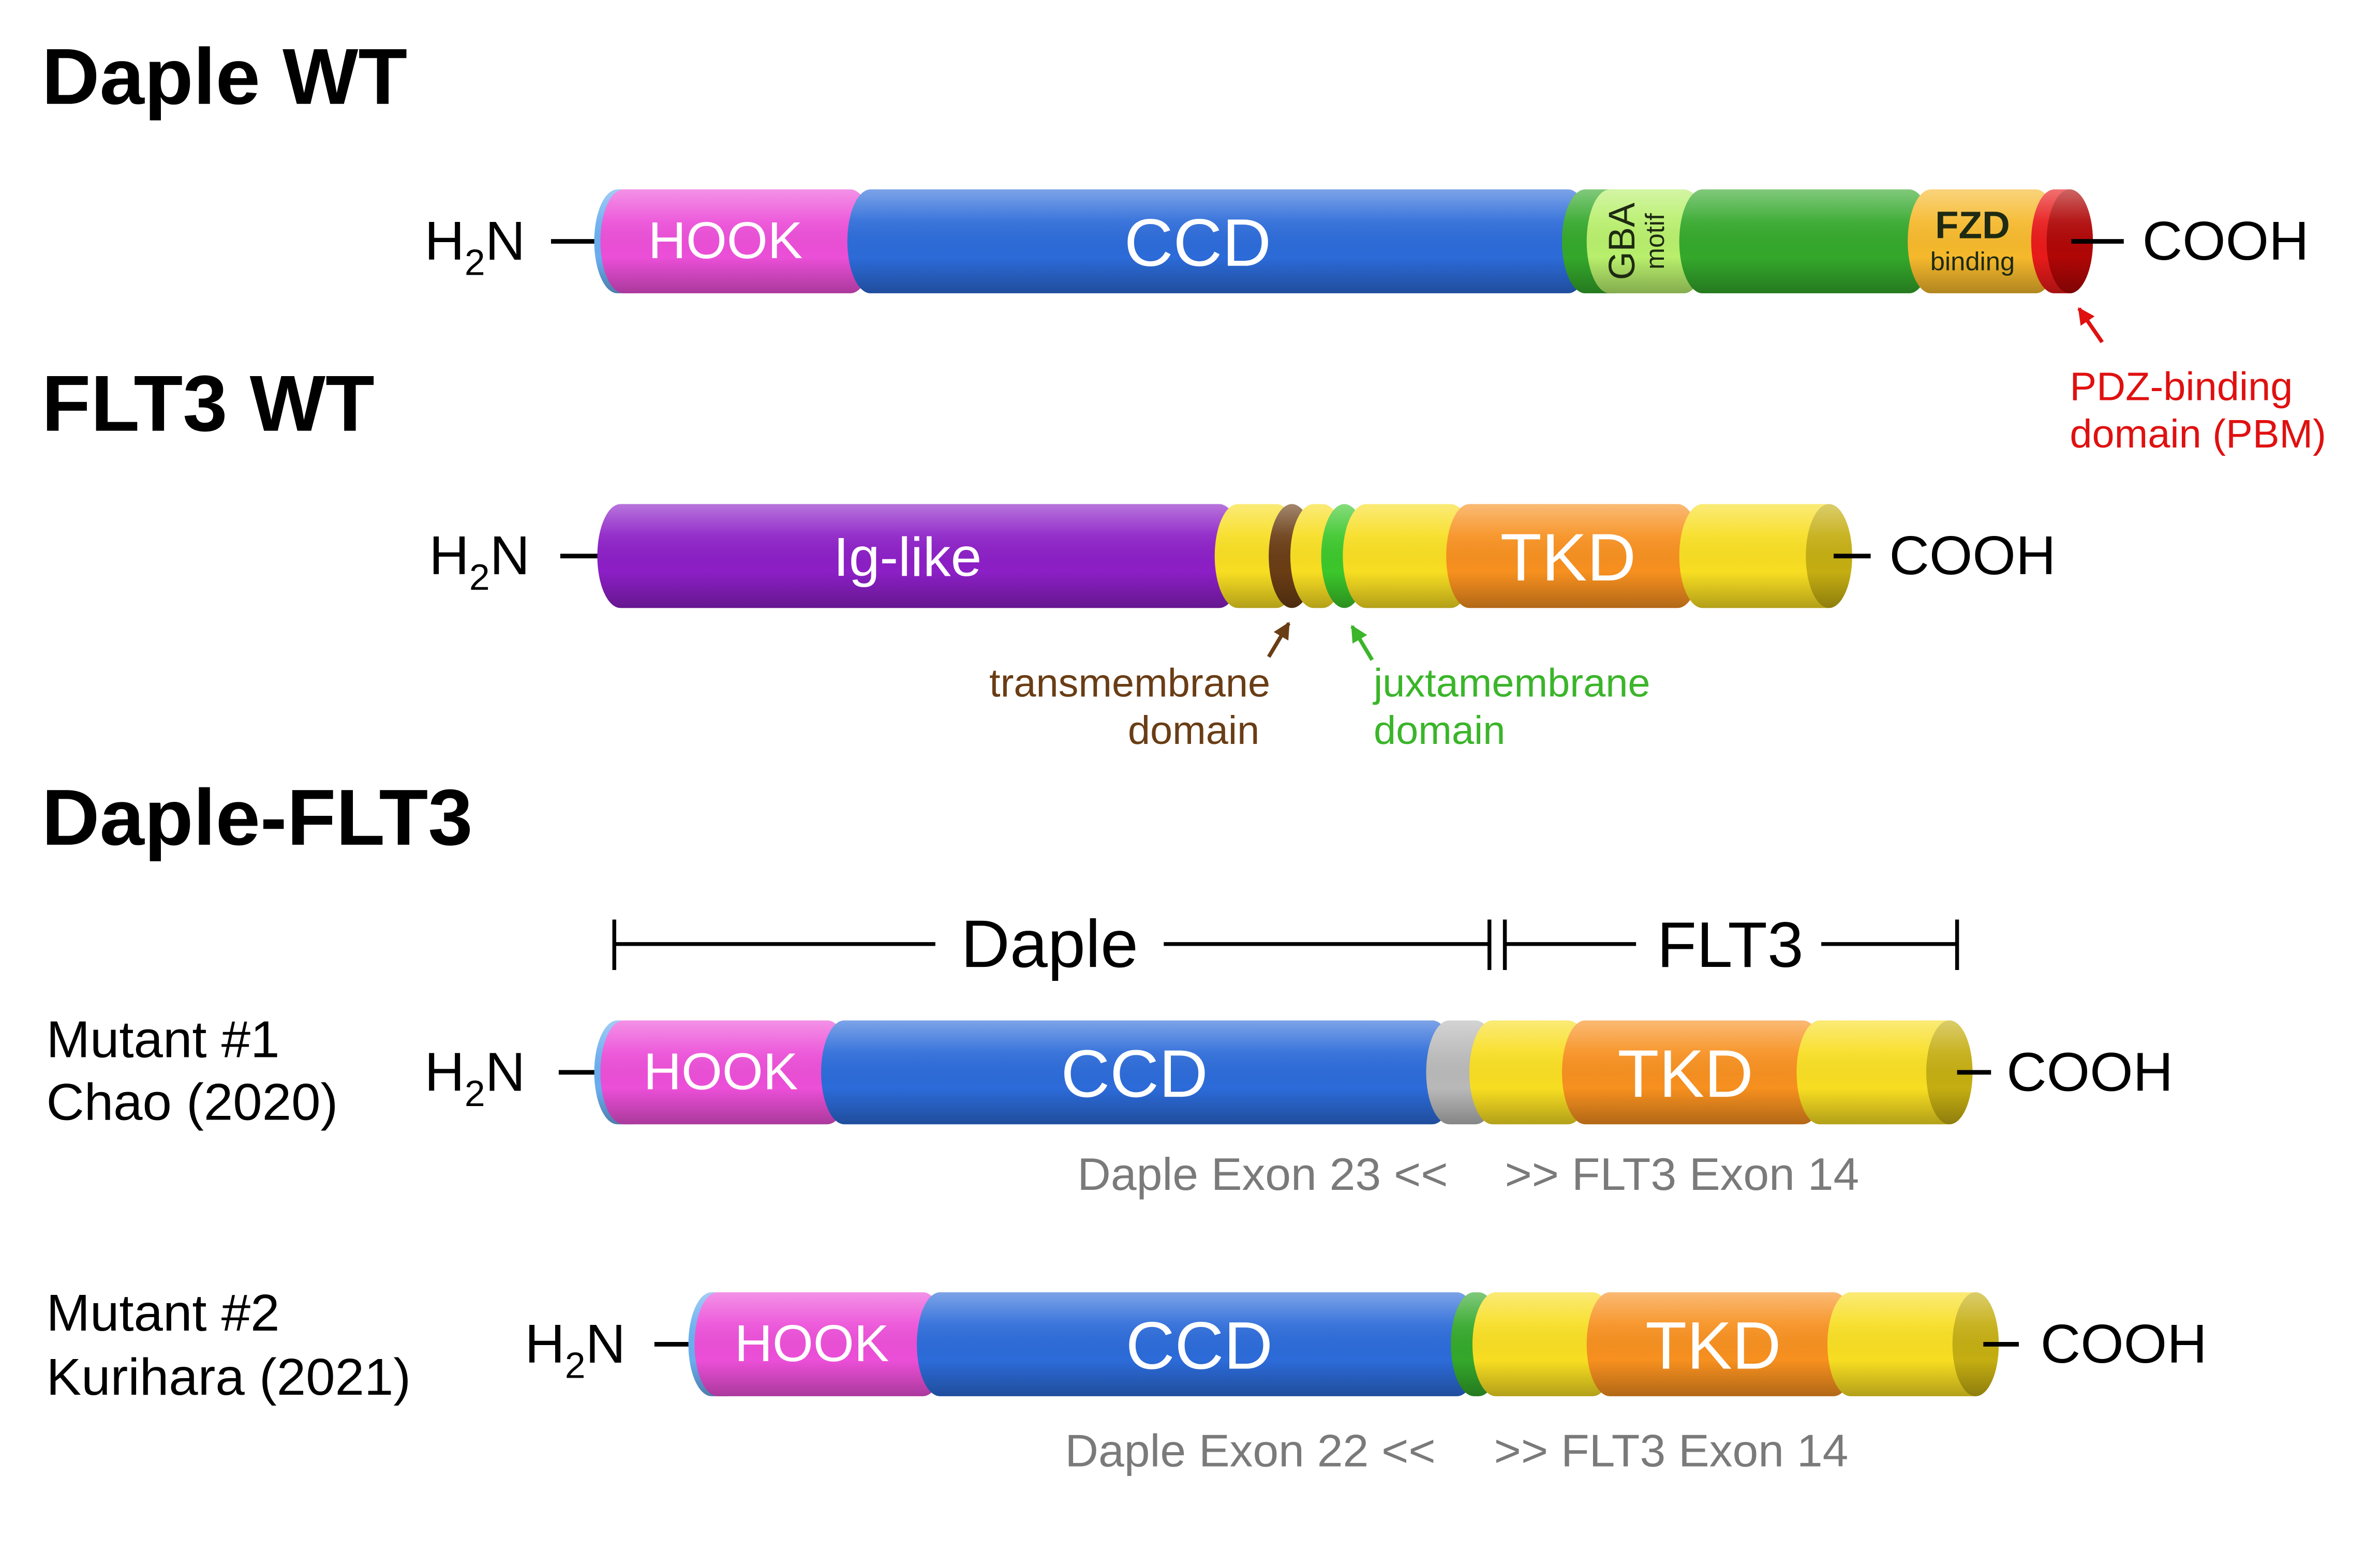 The width and height of the screenshot is (2380, 1552). I want to click on mutant-2-c-terminal-end-cap, so click(1975, 1344).